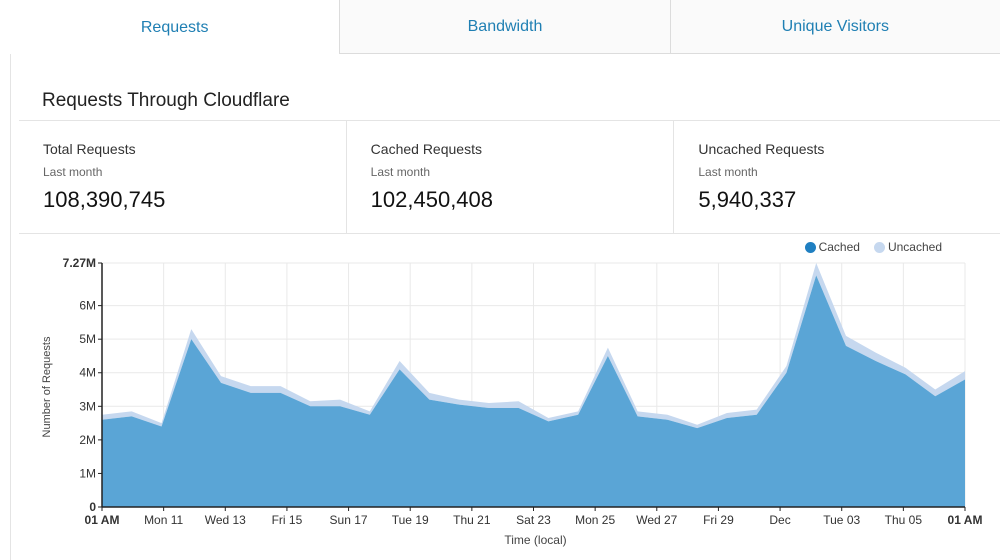  I want to click on y-tick-label: 5M, so click(87, 339).